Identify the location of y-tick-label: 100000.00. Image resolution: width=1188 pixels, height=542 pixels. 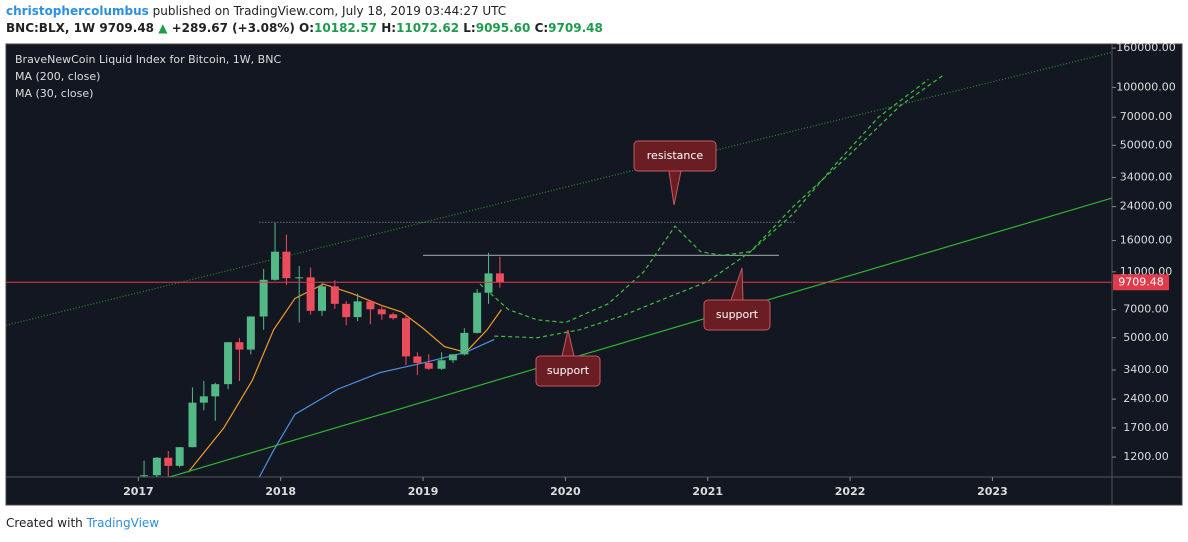
(1146, 86).